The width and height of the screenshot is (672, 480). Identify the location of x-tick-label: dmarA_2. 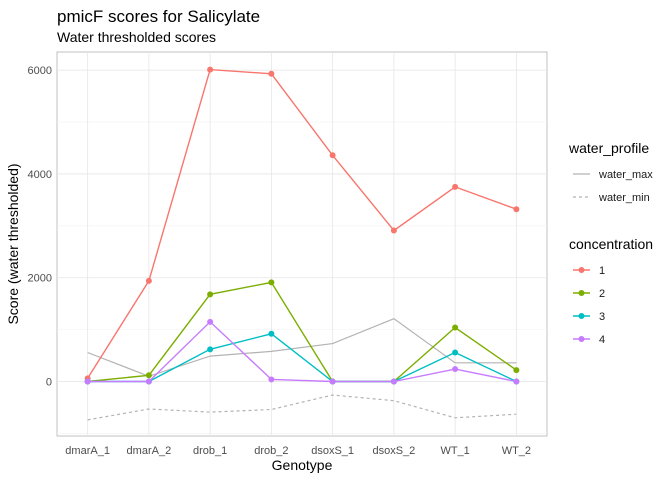
(149, 451).